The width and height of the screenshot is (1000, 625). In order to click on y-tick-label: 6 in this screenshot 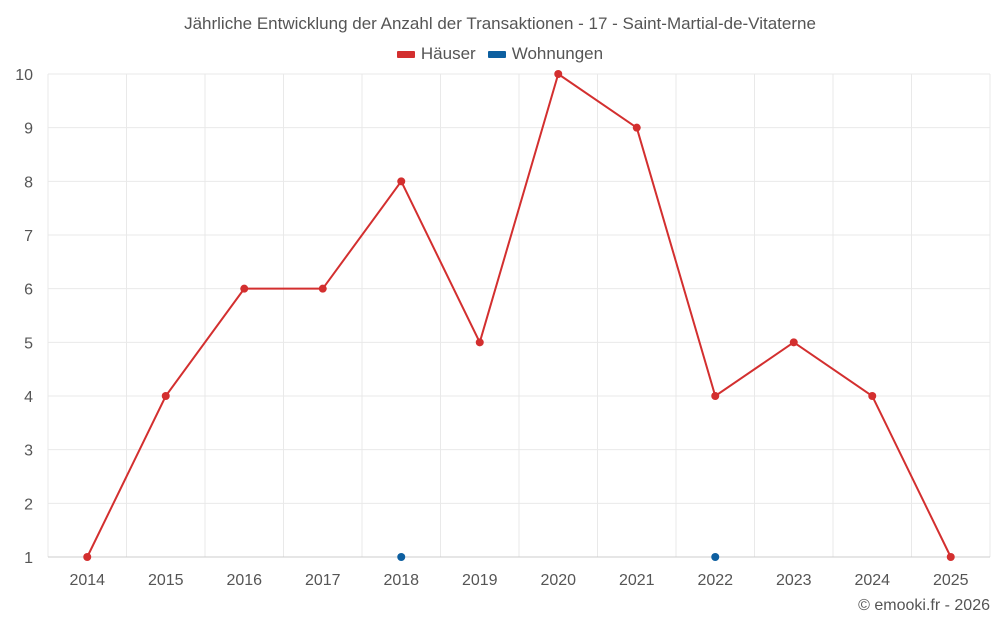, I will do `click(28, 290)`.